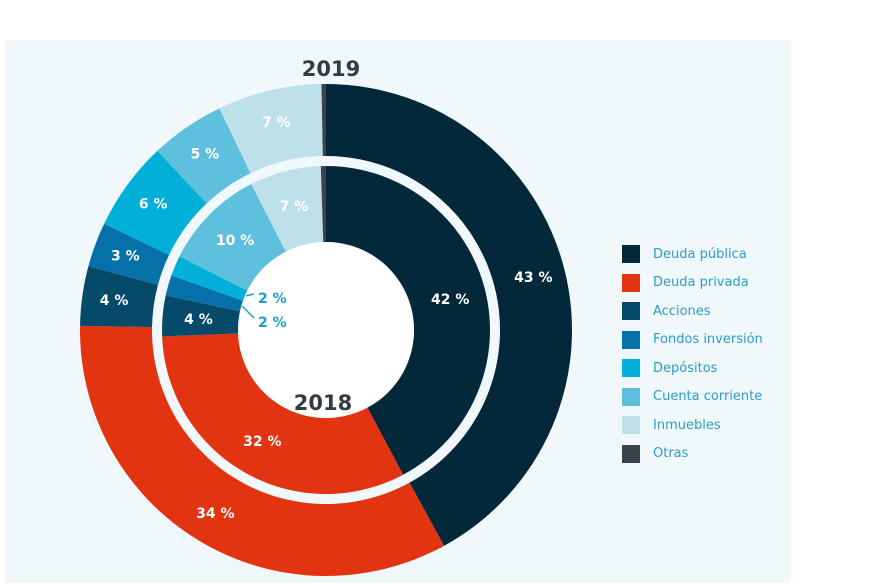 This screenshot has height=588, width=880. I want to click on slice-label-2018-deuda-privada: 32 %, so click(262, 442).